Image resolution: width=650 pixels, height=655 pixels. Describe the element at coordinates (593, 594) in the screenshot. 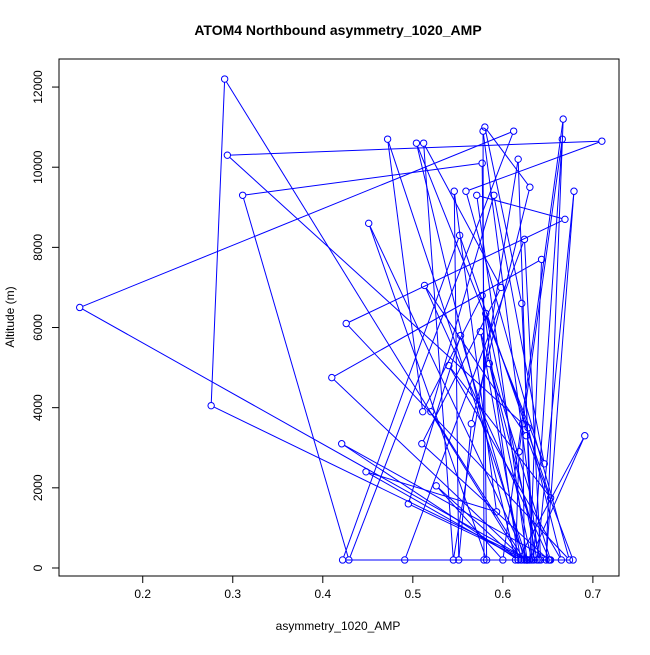

I see `x-tick-label: 0.7` at that location.